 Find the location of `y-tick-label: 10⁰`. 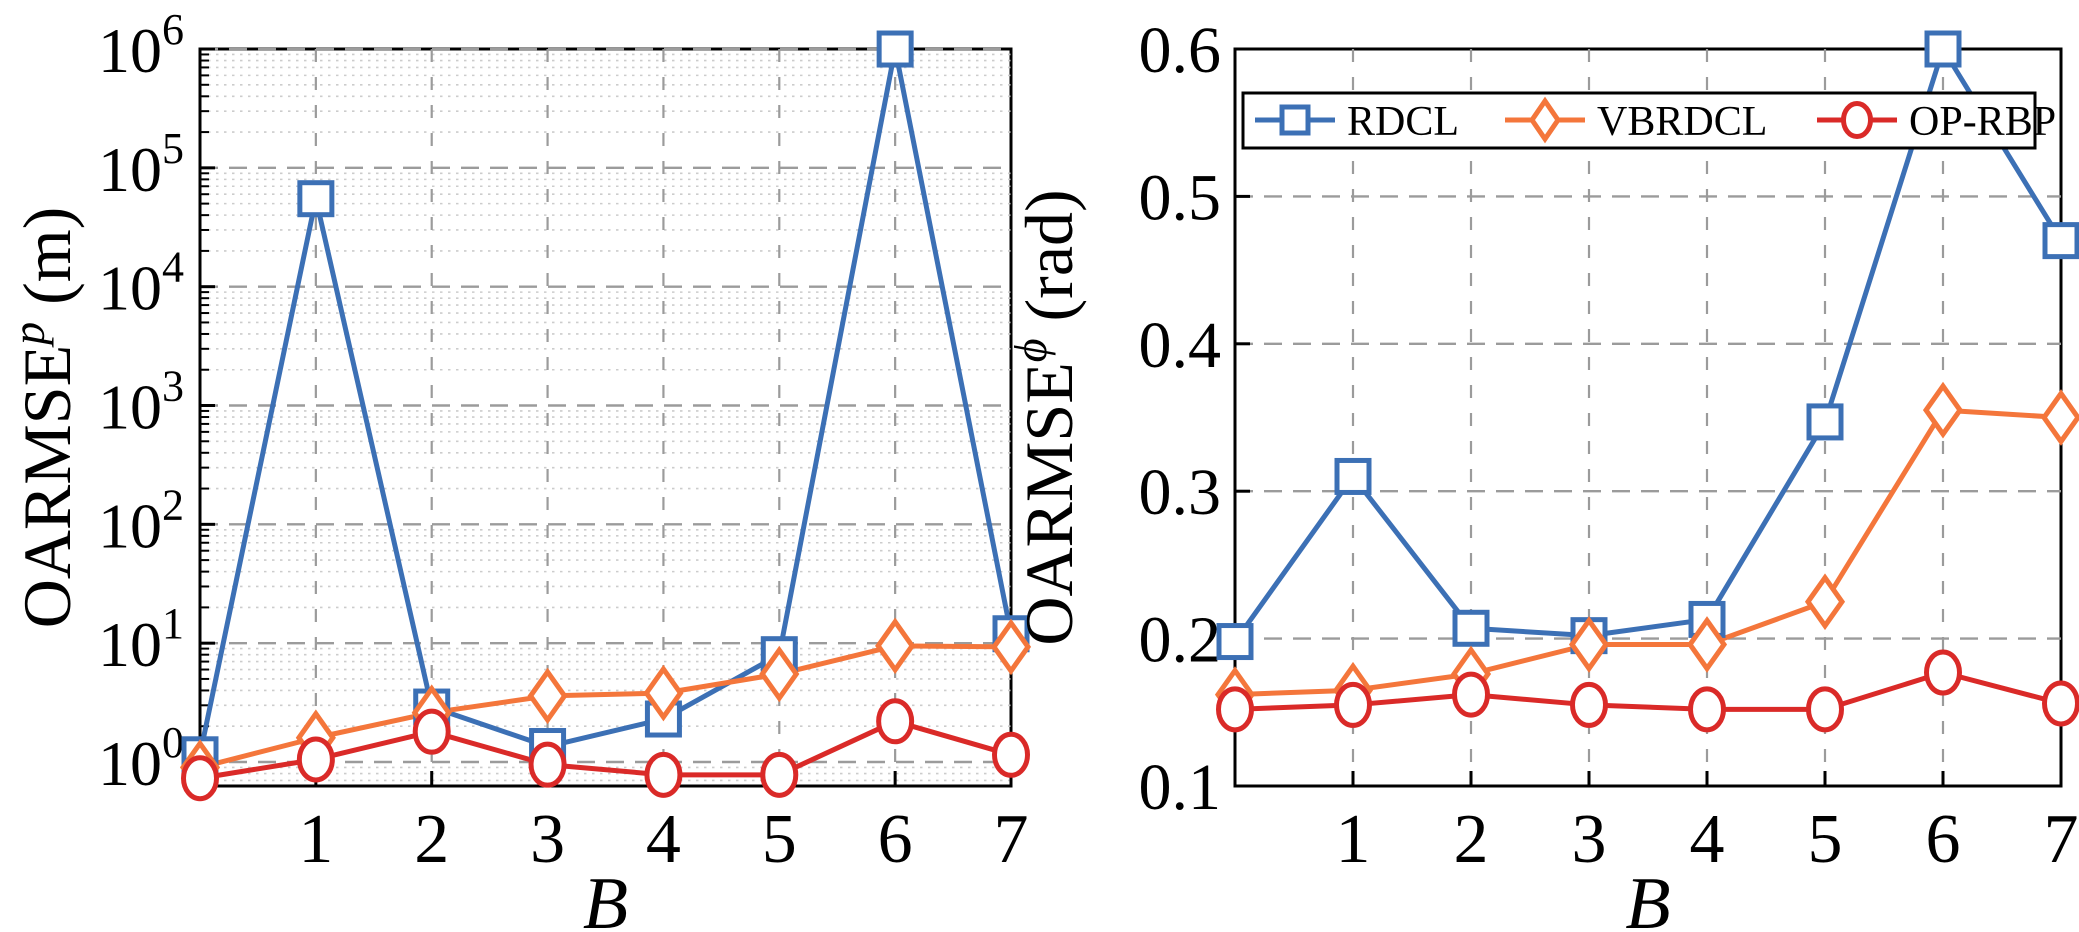

y-tick-label: 10⁰ is located at coordinates (141, 758).